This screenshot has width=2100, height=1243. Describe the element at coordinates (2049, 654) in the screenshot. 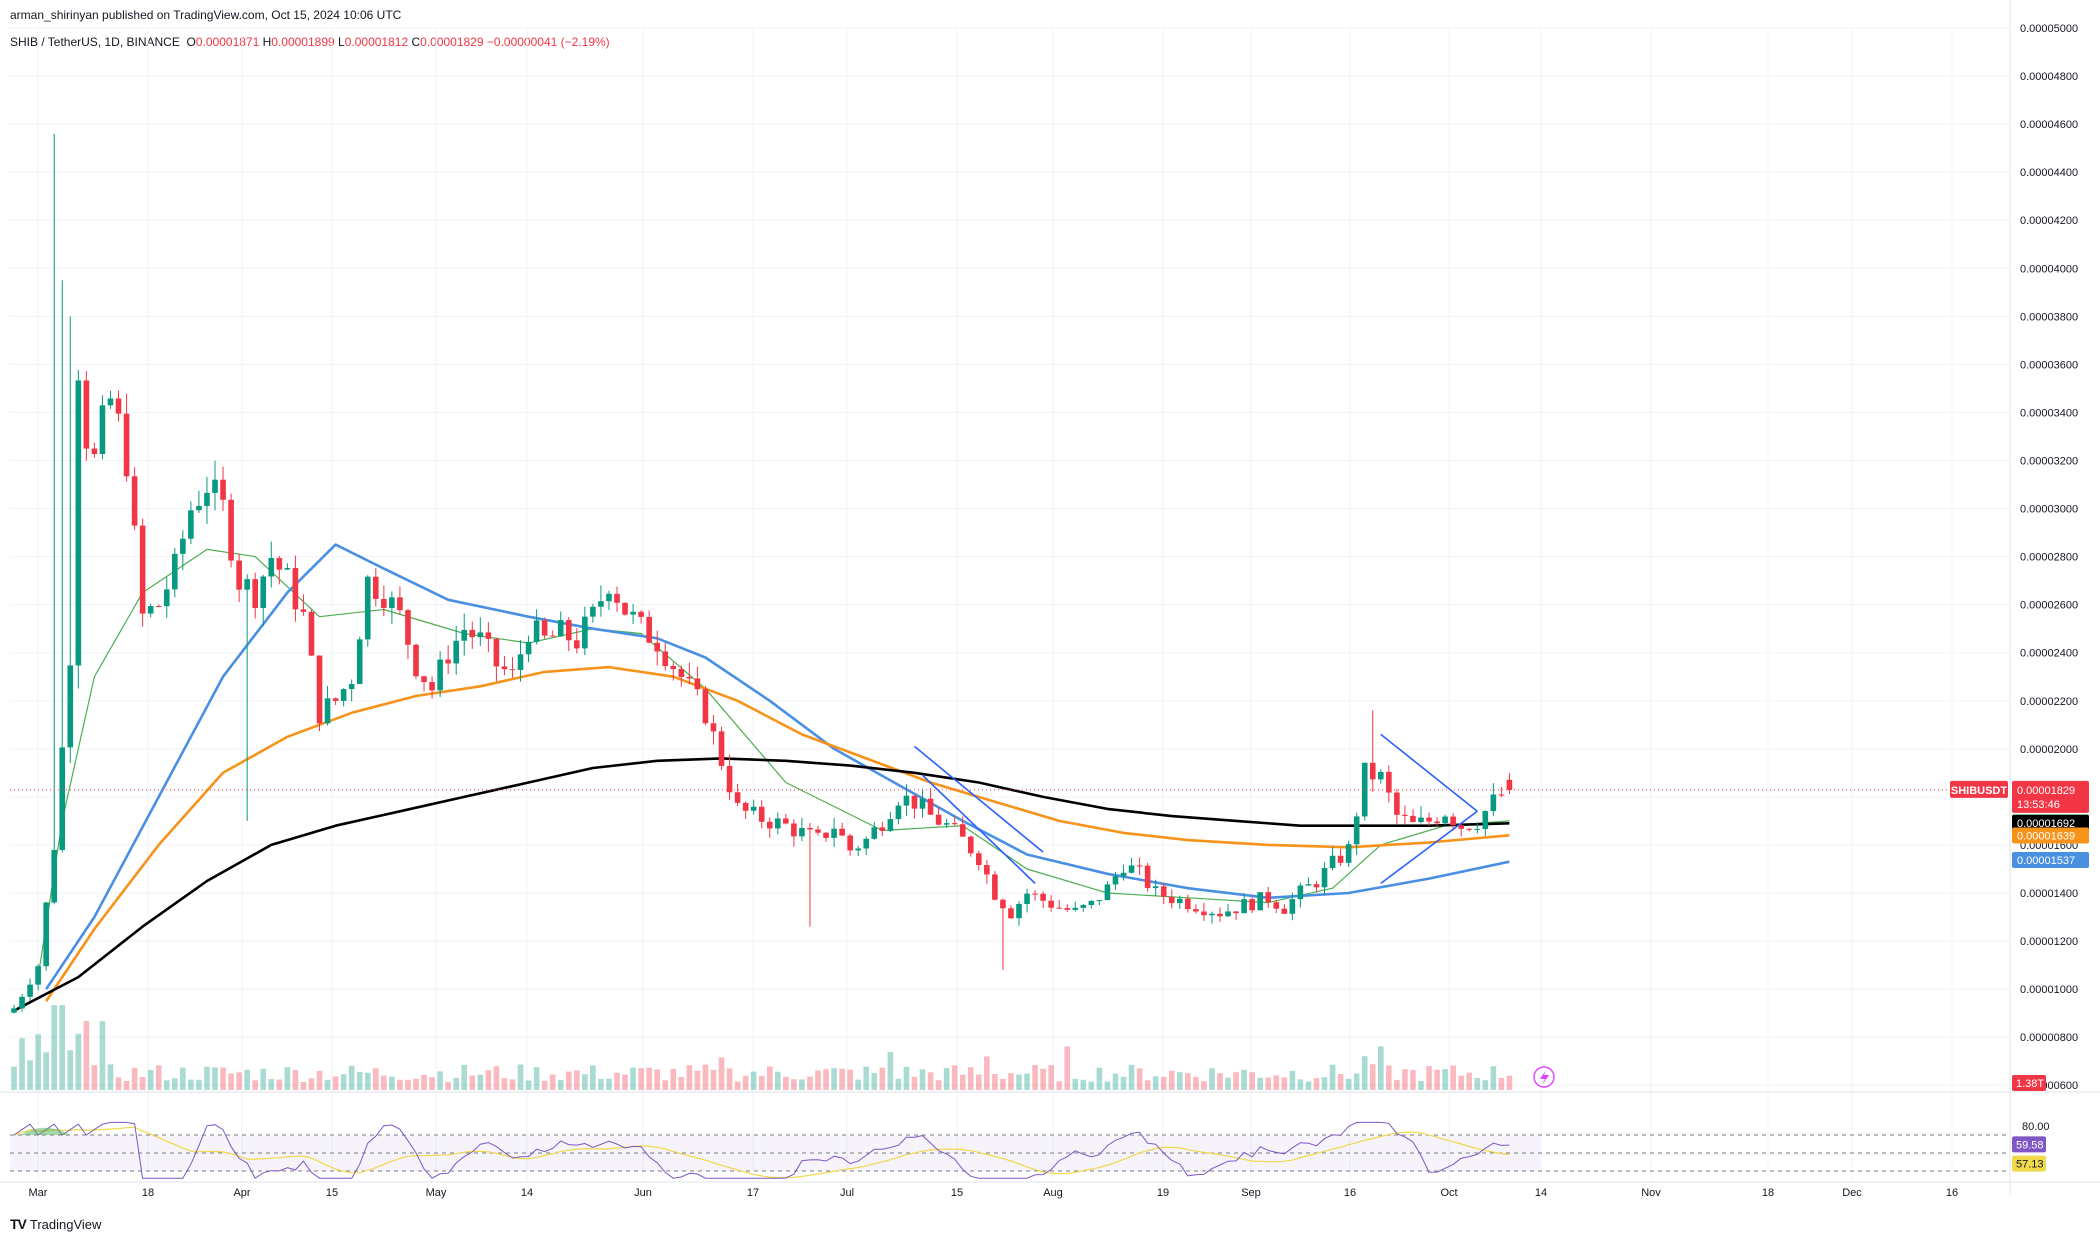

I see `price-tick-label: 0.00002400` at that location.